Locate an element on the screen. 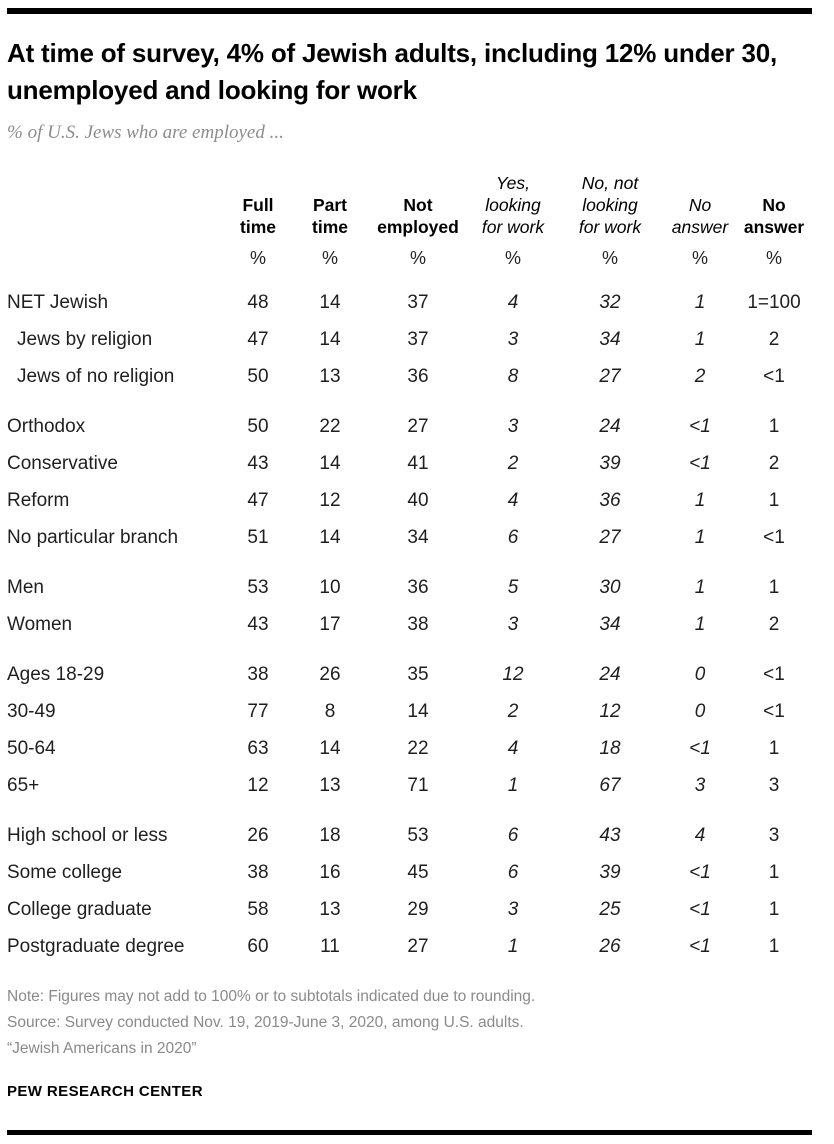  row-label: Postgraduate degree is located at coordinates (96, 946).